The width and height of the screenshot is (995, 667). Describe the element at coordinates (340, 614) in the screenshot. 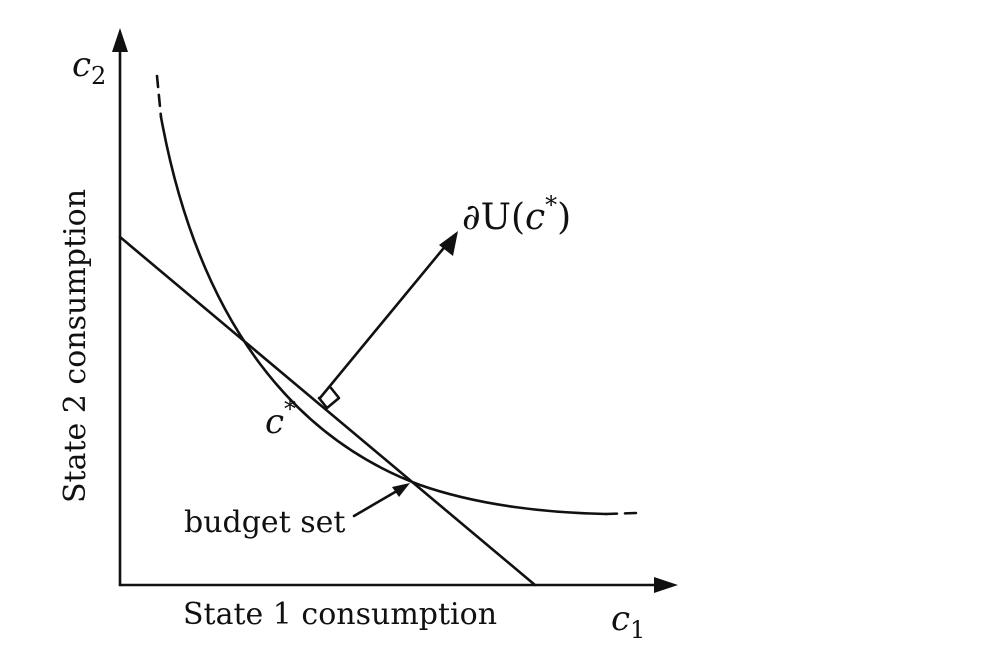

I see `x-axis-label: State 1 consumption` at that location.